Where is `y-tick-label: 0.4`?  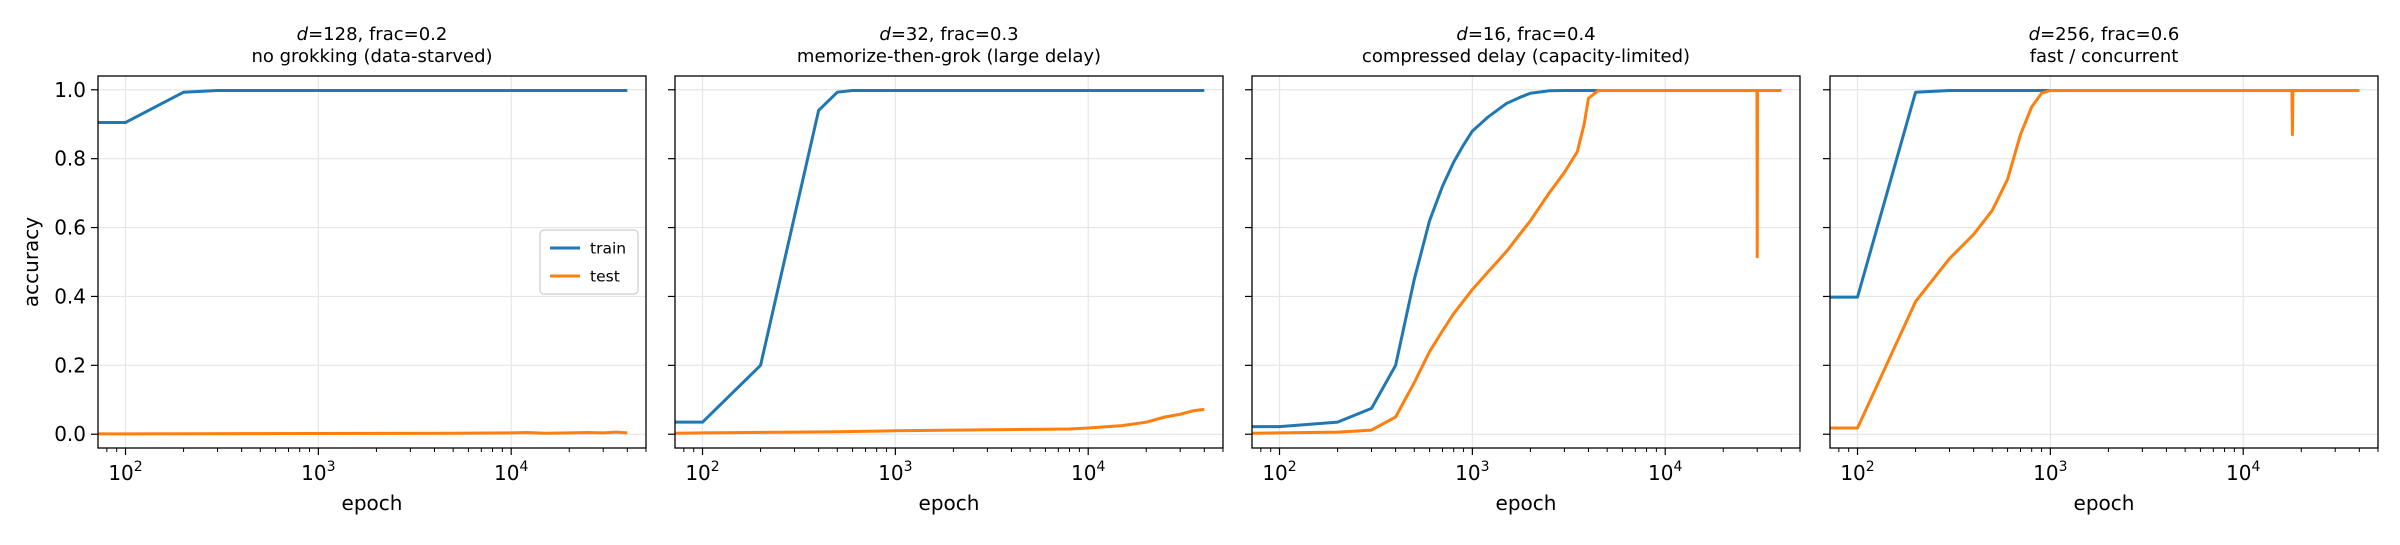
y-tick-label: 0.4 is located at coordinates (70, 296).